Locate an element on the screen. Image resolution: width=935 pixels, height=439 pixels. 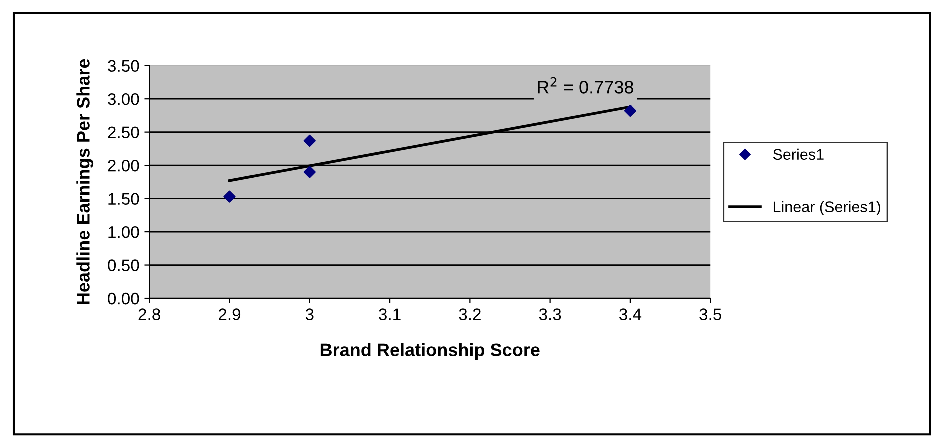
y-tick-label: 2.50 is located at coordinates (124, 132).